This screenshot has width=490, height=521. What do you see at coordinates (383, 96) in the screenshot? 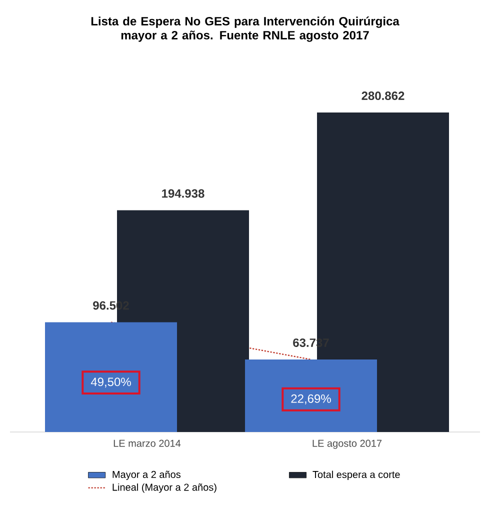
I see `data-label: 280.862` at bounding box center [383, 96].